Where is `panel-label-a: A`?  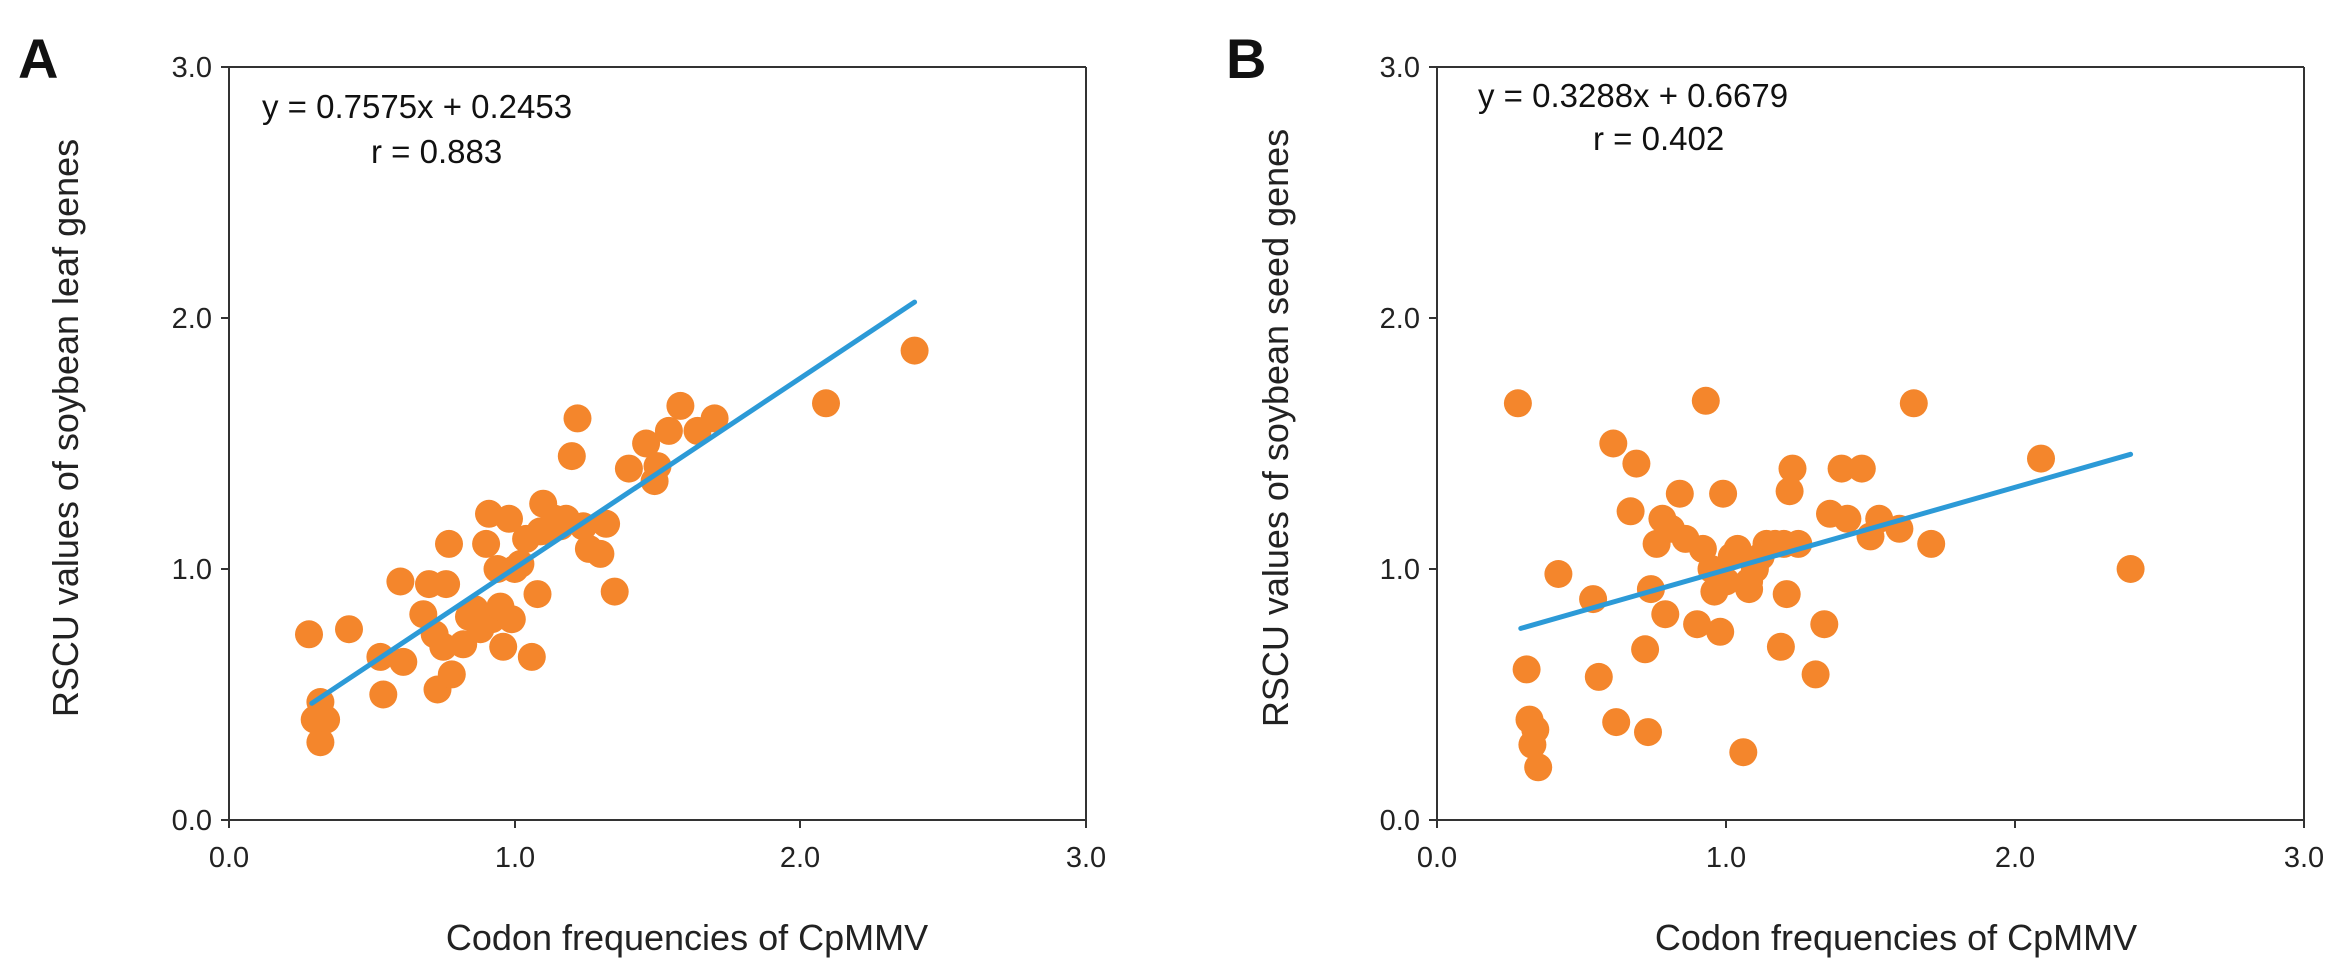 panel-label-a: A is located at coordinates (38, 58).